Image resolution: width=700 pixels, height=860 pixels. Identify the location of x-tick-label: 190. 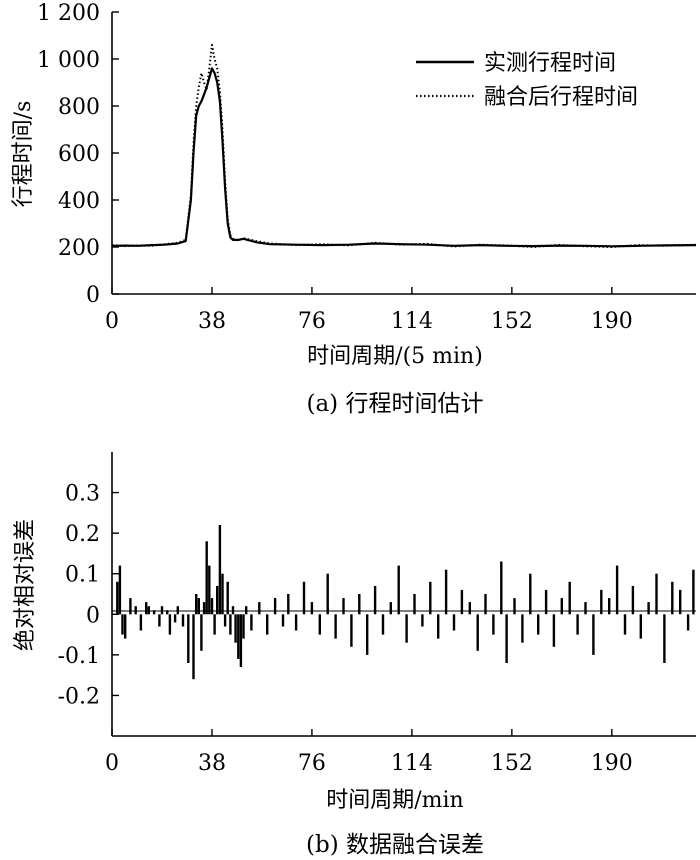
(612, 763).